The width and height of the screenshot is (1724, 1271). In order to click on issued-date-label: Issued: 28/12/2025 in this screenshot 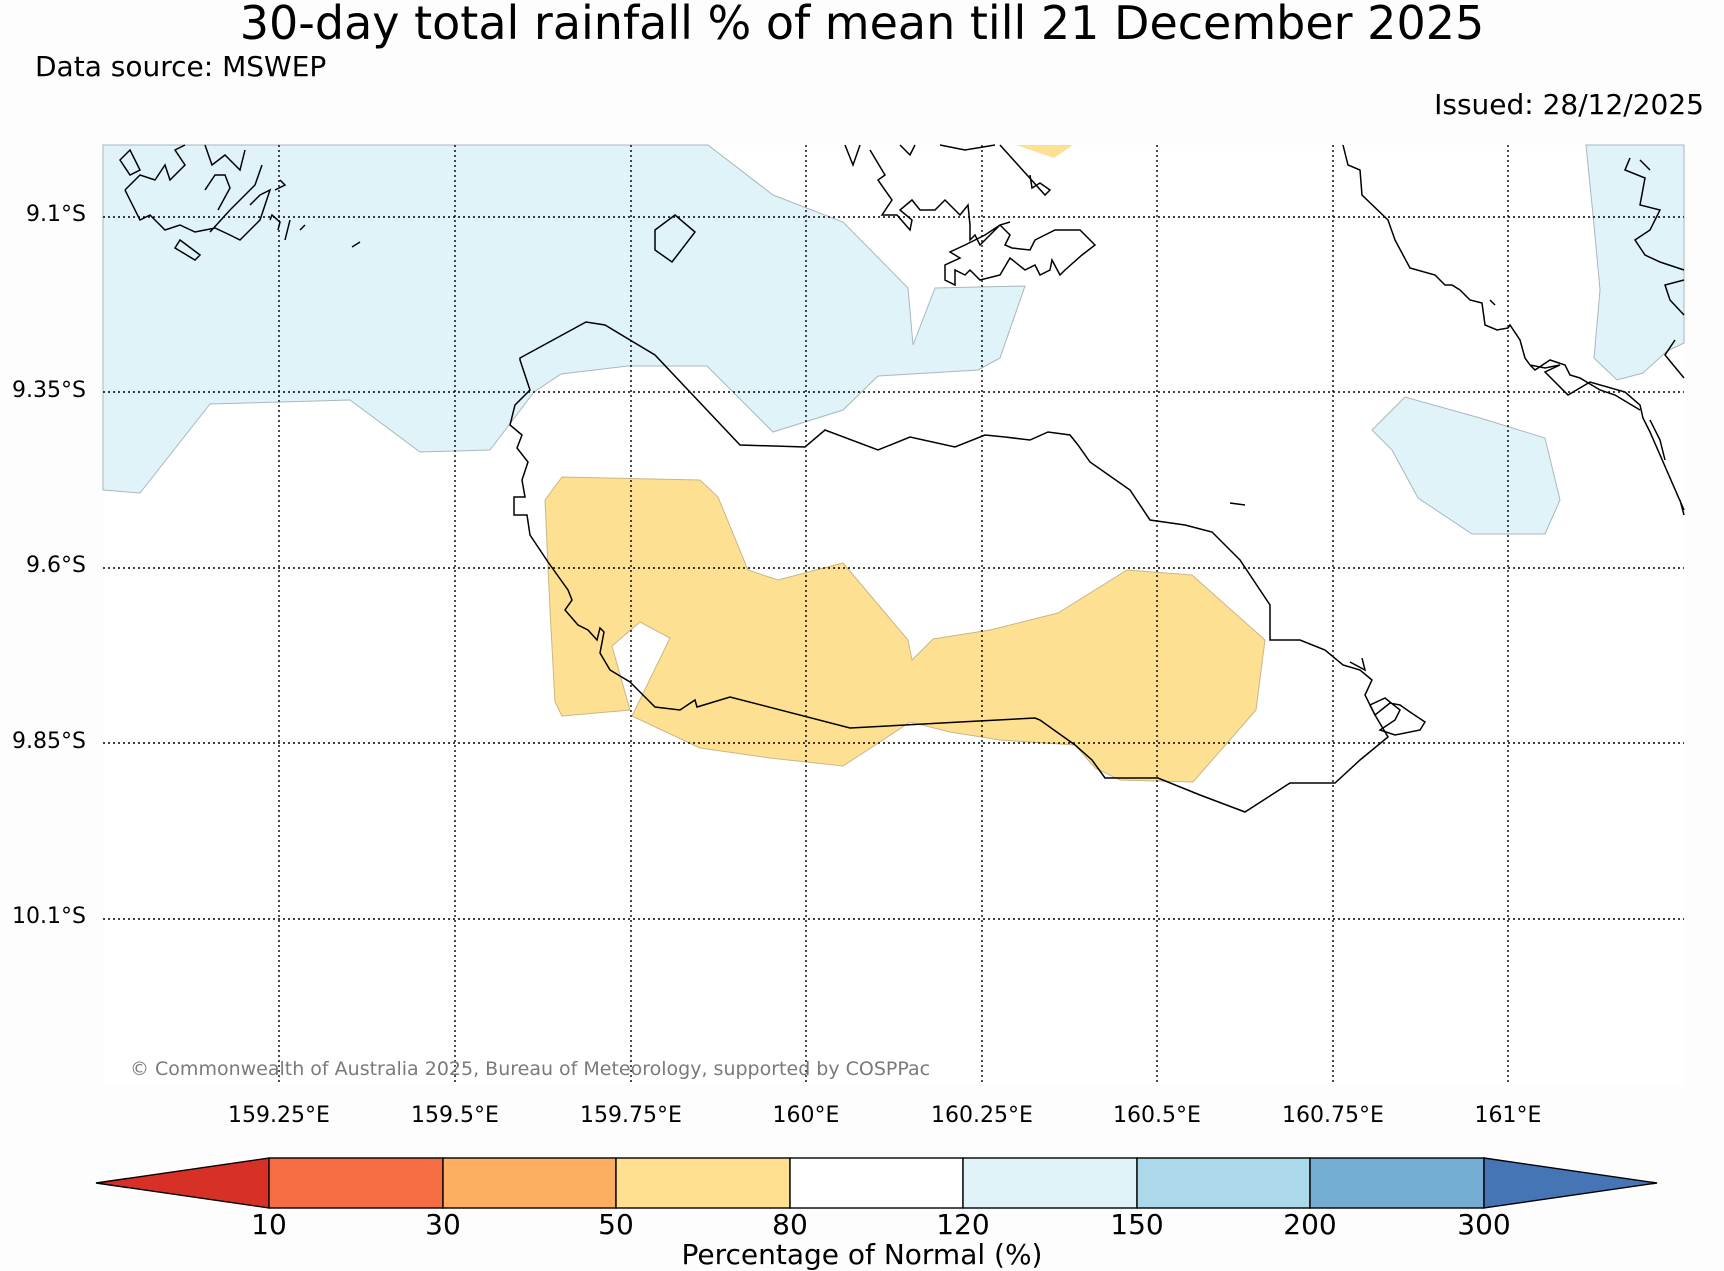, I will do `click(1569, 104)`.